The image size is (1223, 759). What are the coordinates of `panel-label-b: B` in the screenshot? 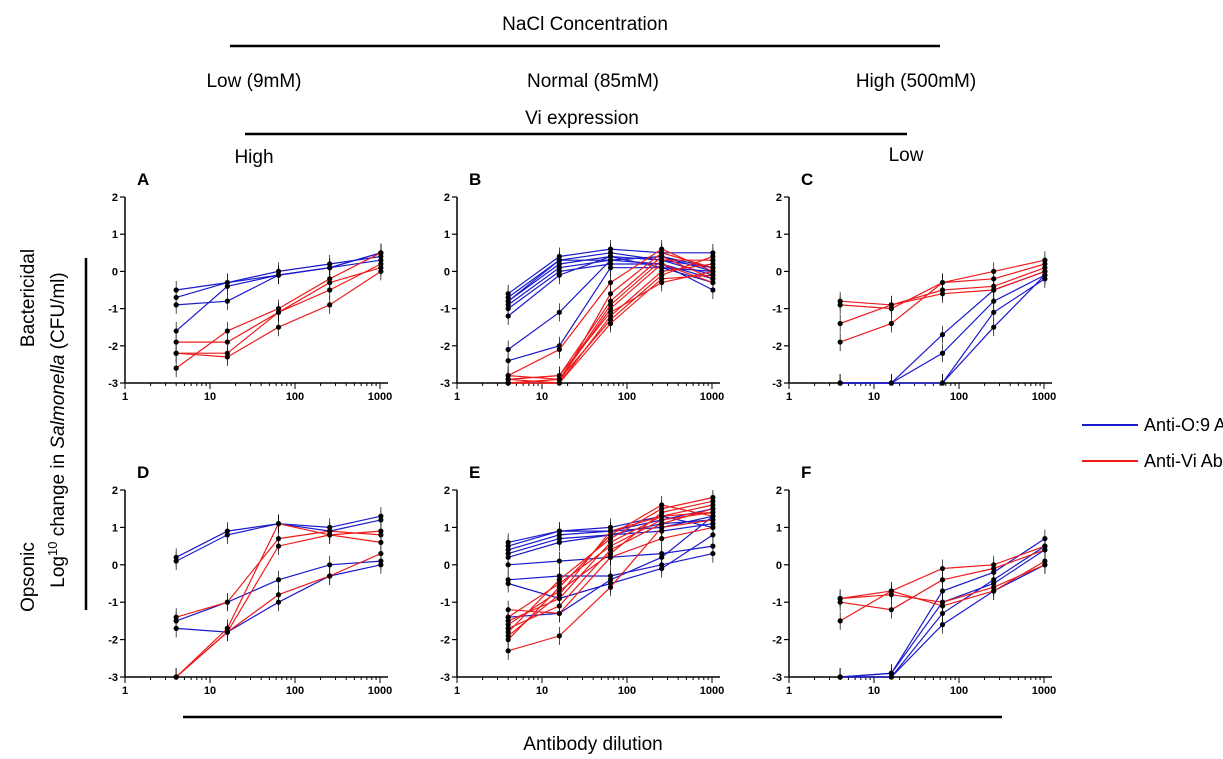 It's located at (475, 179).